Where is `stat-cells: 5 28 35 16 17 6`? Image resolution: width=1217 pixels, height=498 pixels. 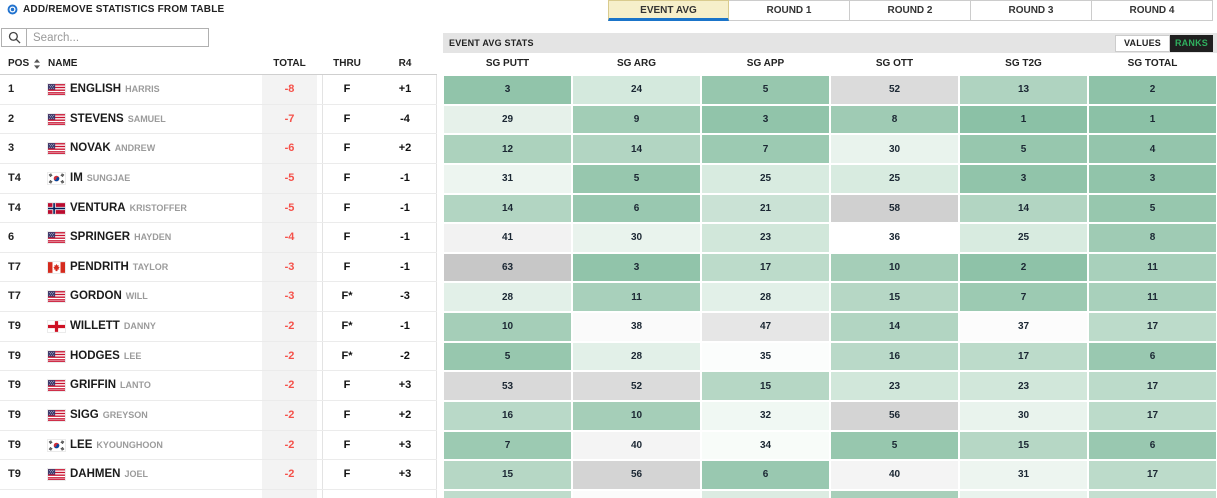
stat-cells: 5 28 35 16 17 6 is located at coordinates (830, 357).